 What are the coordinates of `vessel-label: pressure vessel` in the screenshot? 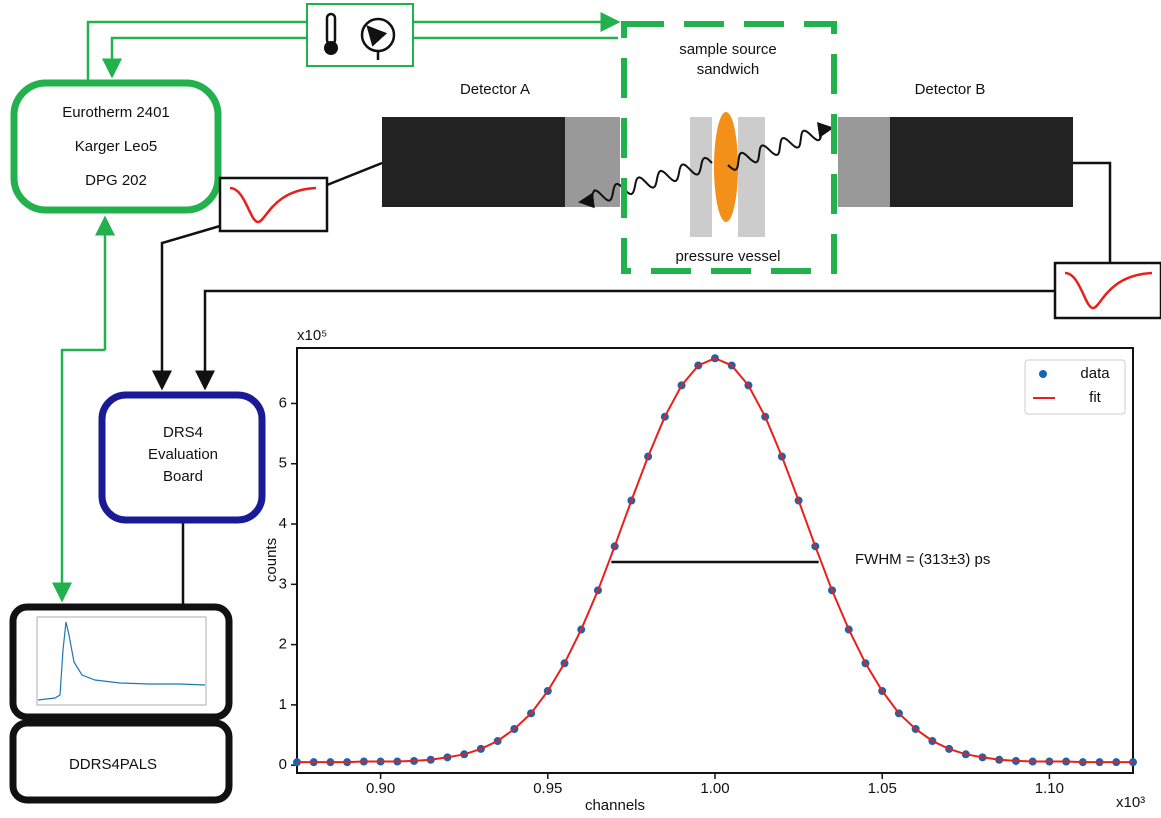 It's located at (727, 256).